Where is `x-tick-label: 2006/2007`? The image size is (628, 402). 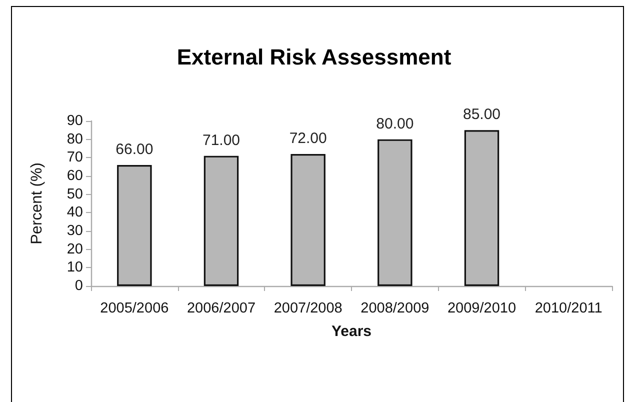 x-tick-label: 2006/2007 is located at coordinates (221, 308).